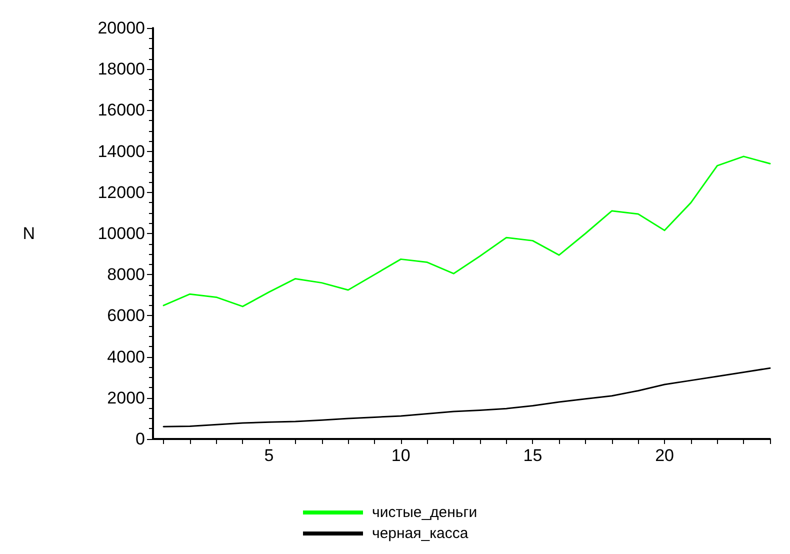 The height and width of the screenshot is (554, 790). What do you see at coordinates (121, 69) in the screenshot?
I see `y-tick-label: 18000` at bounding box center [121, 69].